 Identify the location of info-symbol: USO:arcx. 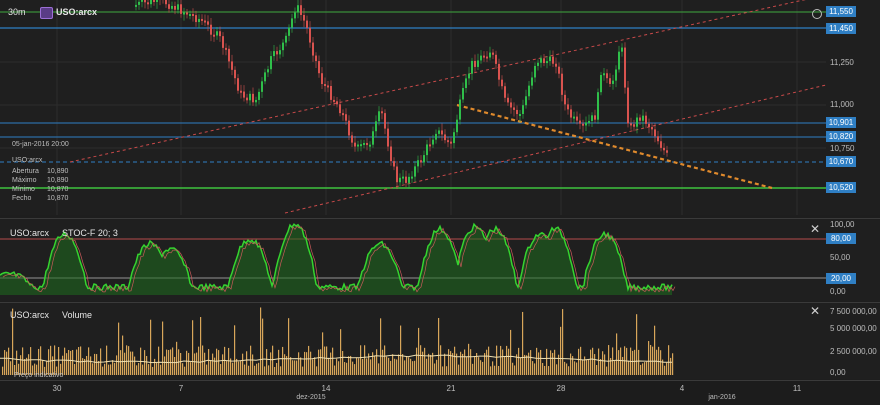
(27, 160).